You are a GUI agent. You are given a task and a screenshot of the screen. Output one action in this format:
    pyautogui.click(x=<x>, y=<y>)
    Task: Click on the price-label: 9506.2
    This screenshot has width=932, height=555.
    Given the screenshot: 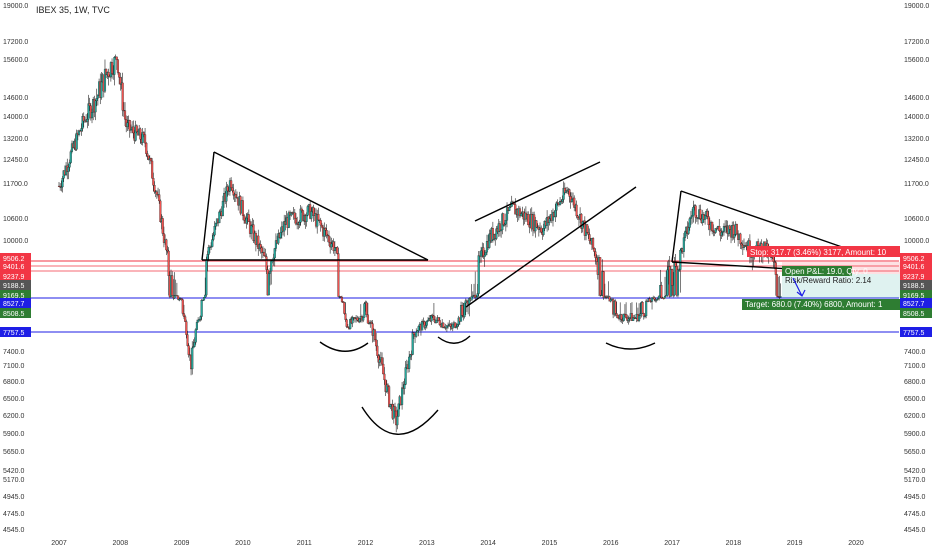 What is the action you would take?
    pyautogui.click(x=14, y=259)
    